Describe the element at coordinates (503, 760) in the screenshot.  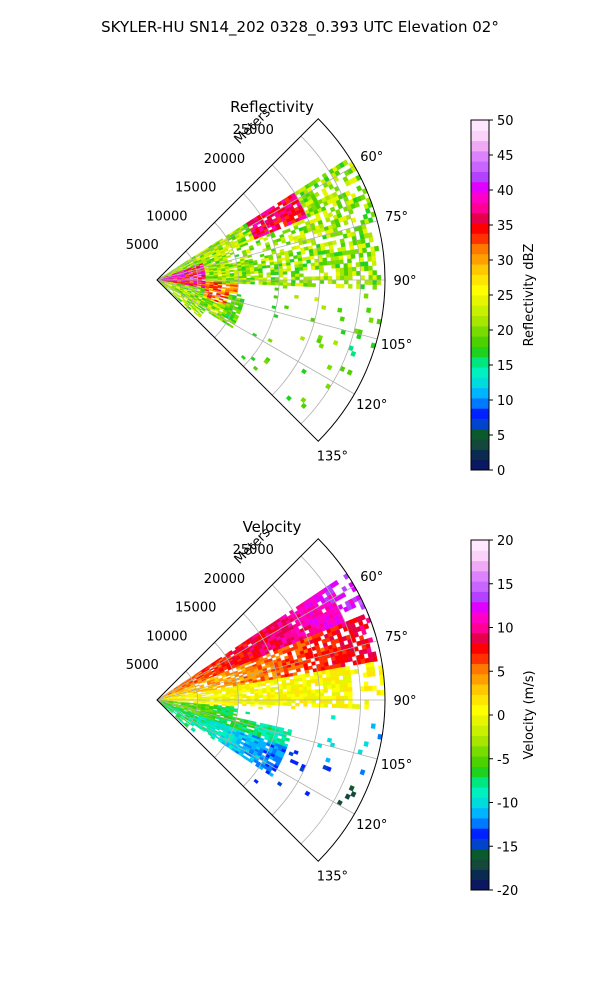
I see `colorbar-tick-label: -5` at that location.